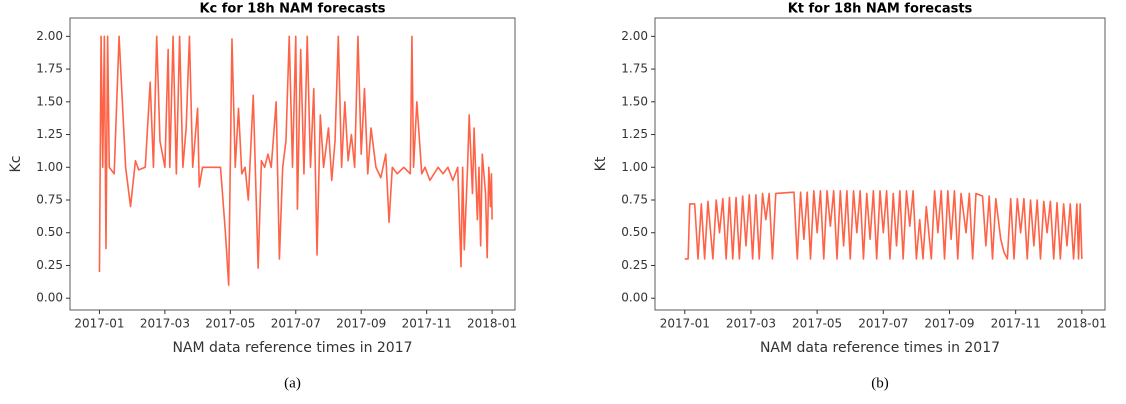 This screenshot has width=1126, height=404. I want to click on caption: (b), so click(880, 383).